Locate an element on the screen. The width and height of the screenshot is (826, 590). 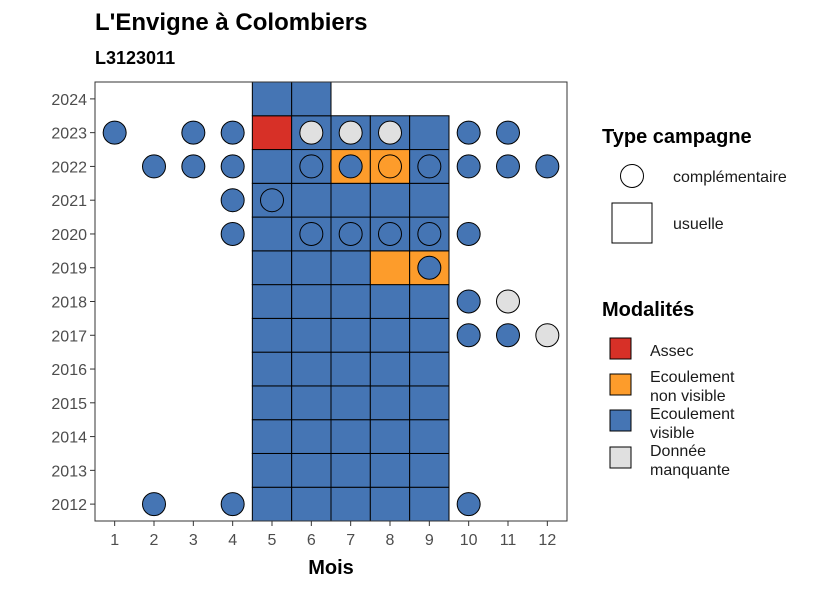
y-tick-label-2016: 2016 is located at coordinates (69, 370).